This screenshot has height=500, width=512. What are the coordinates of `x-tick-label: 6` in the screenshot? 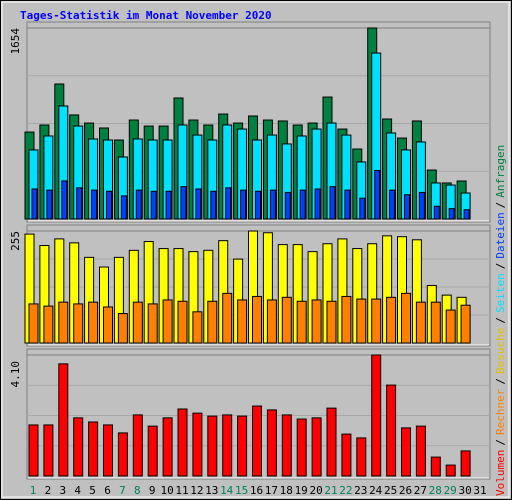 It's located at (107, 490).